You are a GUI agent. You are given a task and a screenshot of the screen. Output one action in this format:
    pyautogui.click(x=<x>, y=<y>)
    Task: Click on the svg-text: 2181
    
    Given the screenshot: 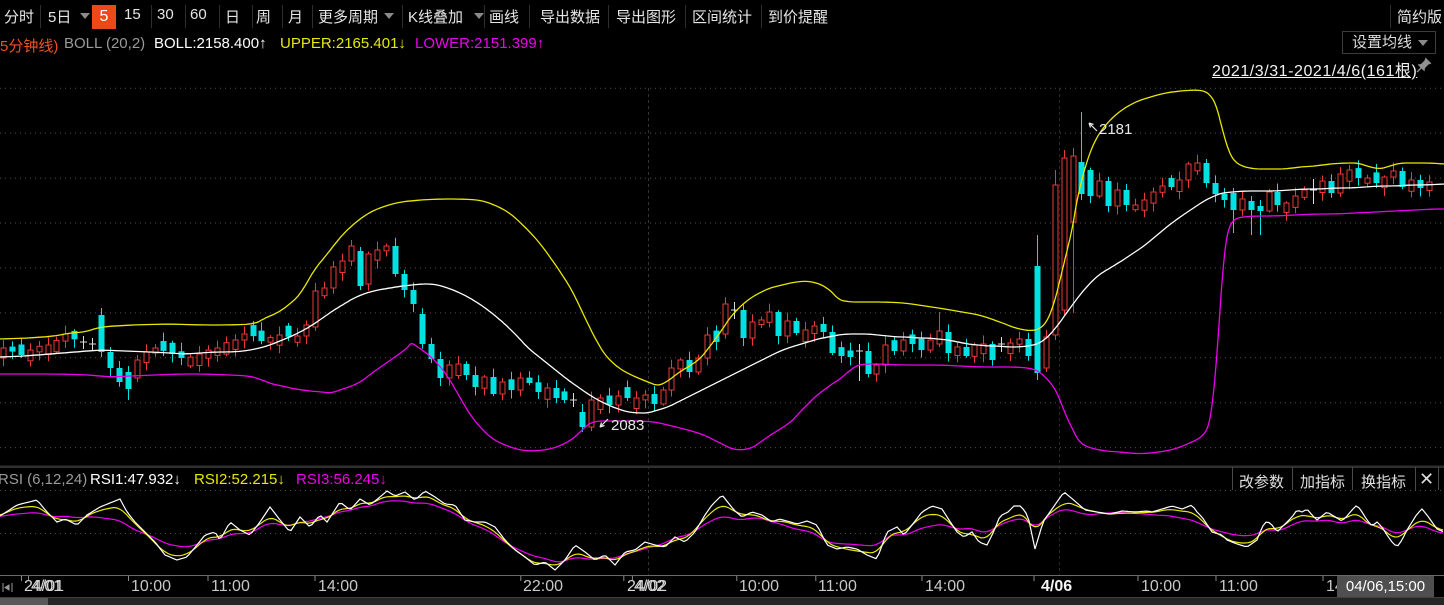 What is the action you would take?
    pyautogui.click(x=1115, y=129)
    